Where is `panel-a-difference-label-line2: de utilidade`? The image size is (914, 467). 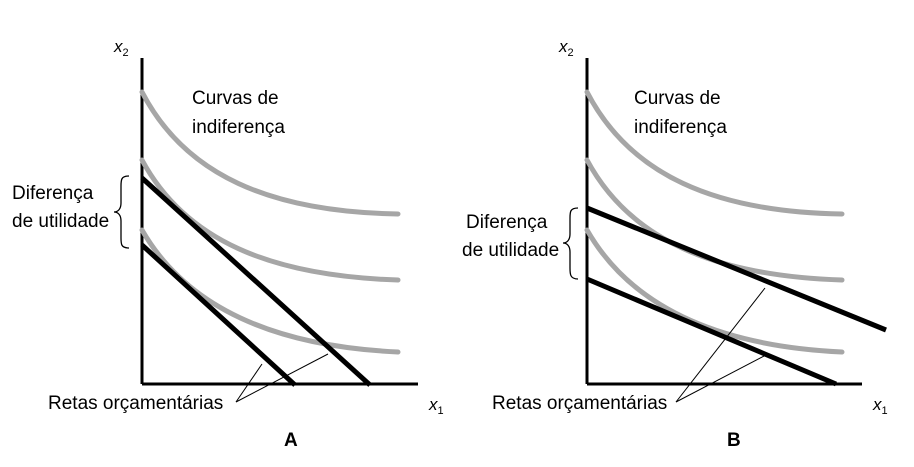
panel-a-difference-label-line2: de utilidade is located at coordinates (60, 221).